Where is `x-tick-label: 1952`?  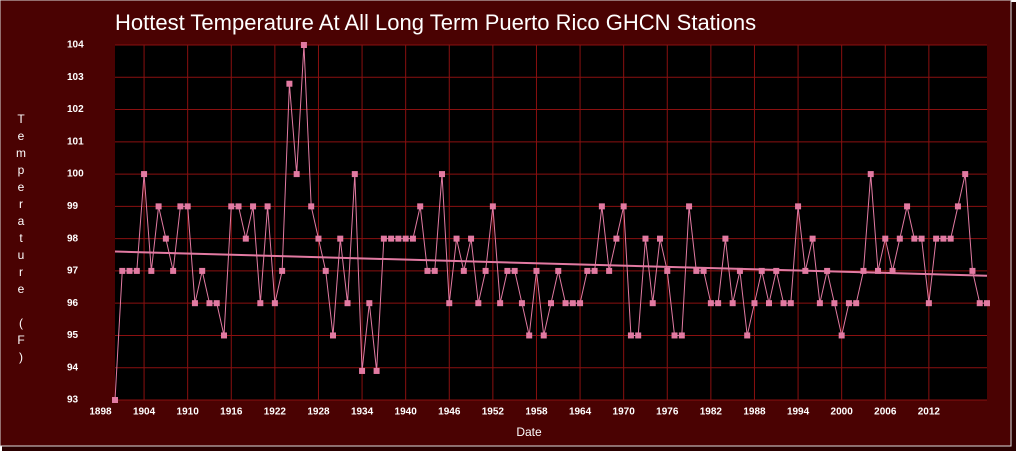 x-tick-label: 1952 is located at coordinates (493, 412).